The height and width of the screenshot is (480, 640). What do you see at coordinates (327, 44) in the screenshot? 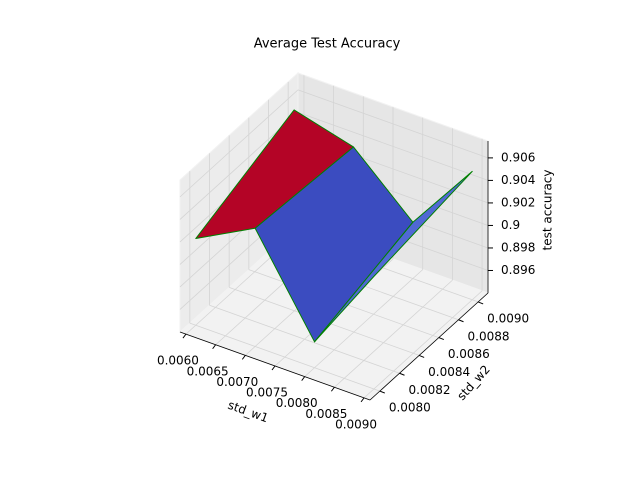
I see `chart-title: Average Test Accuracy` at bounding box center [327, 44].